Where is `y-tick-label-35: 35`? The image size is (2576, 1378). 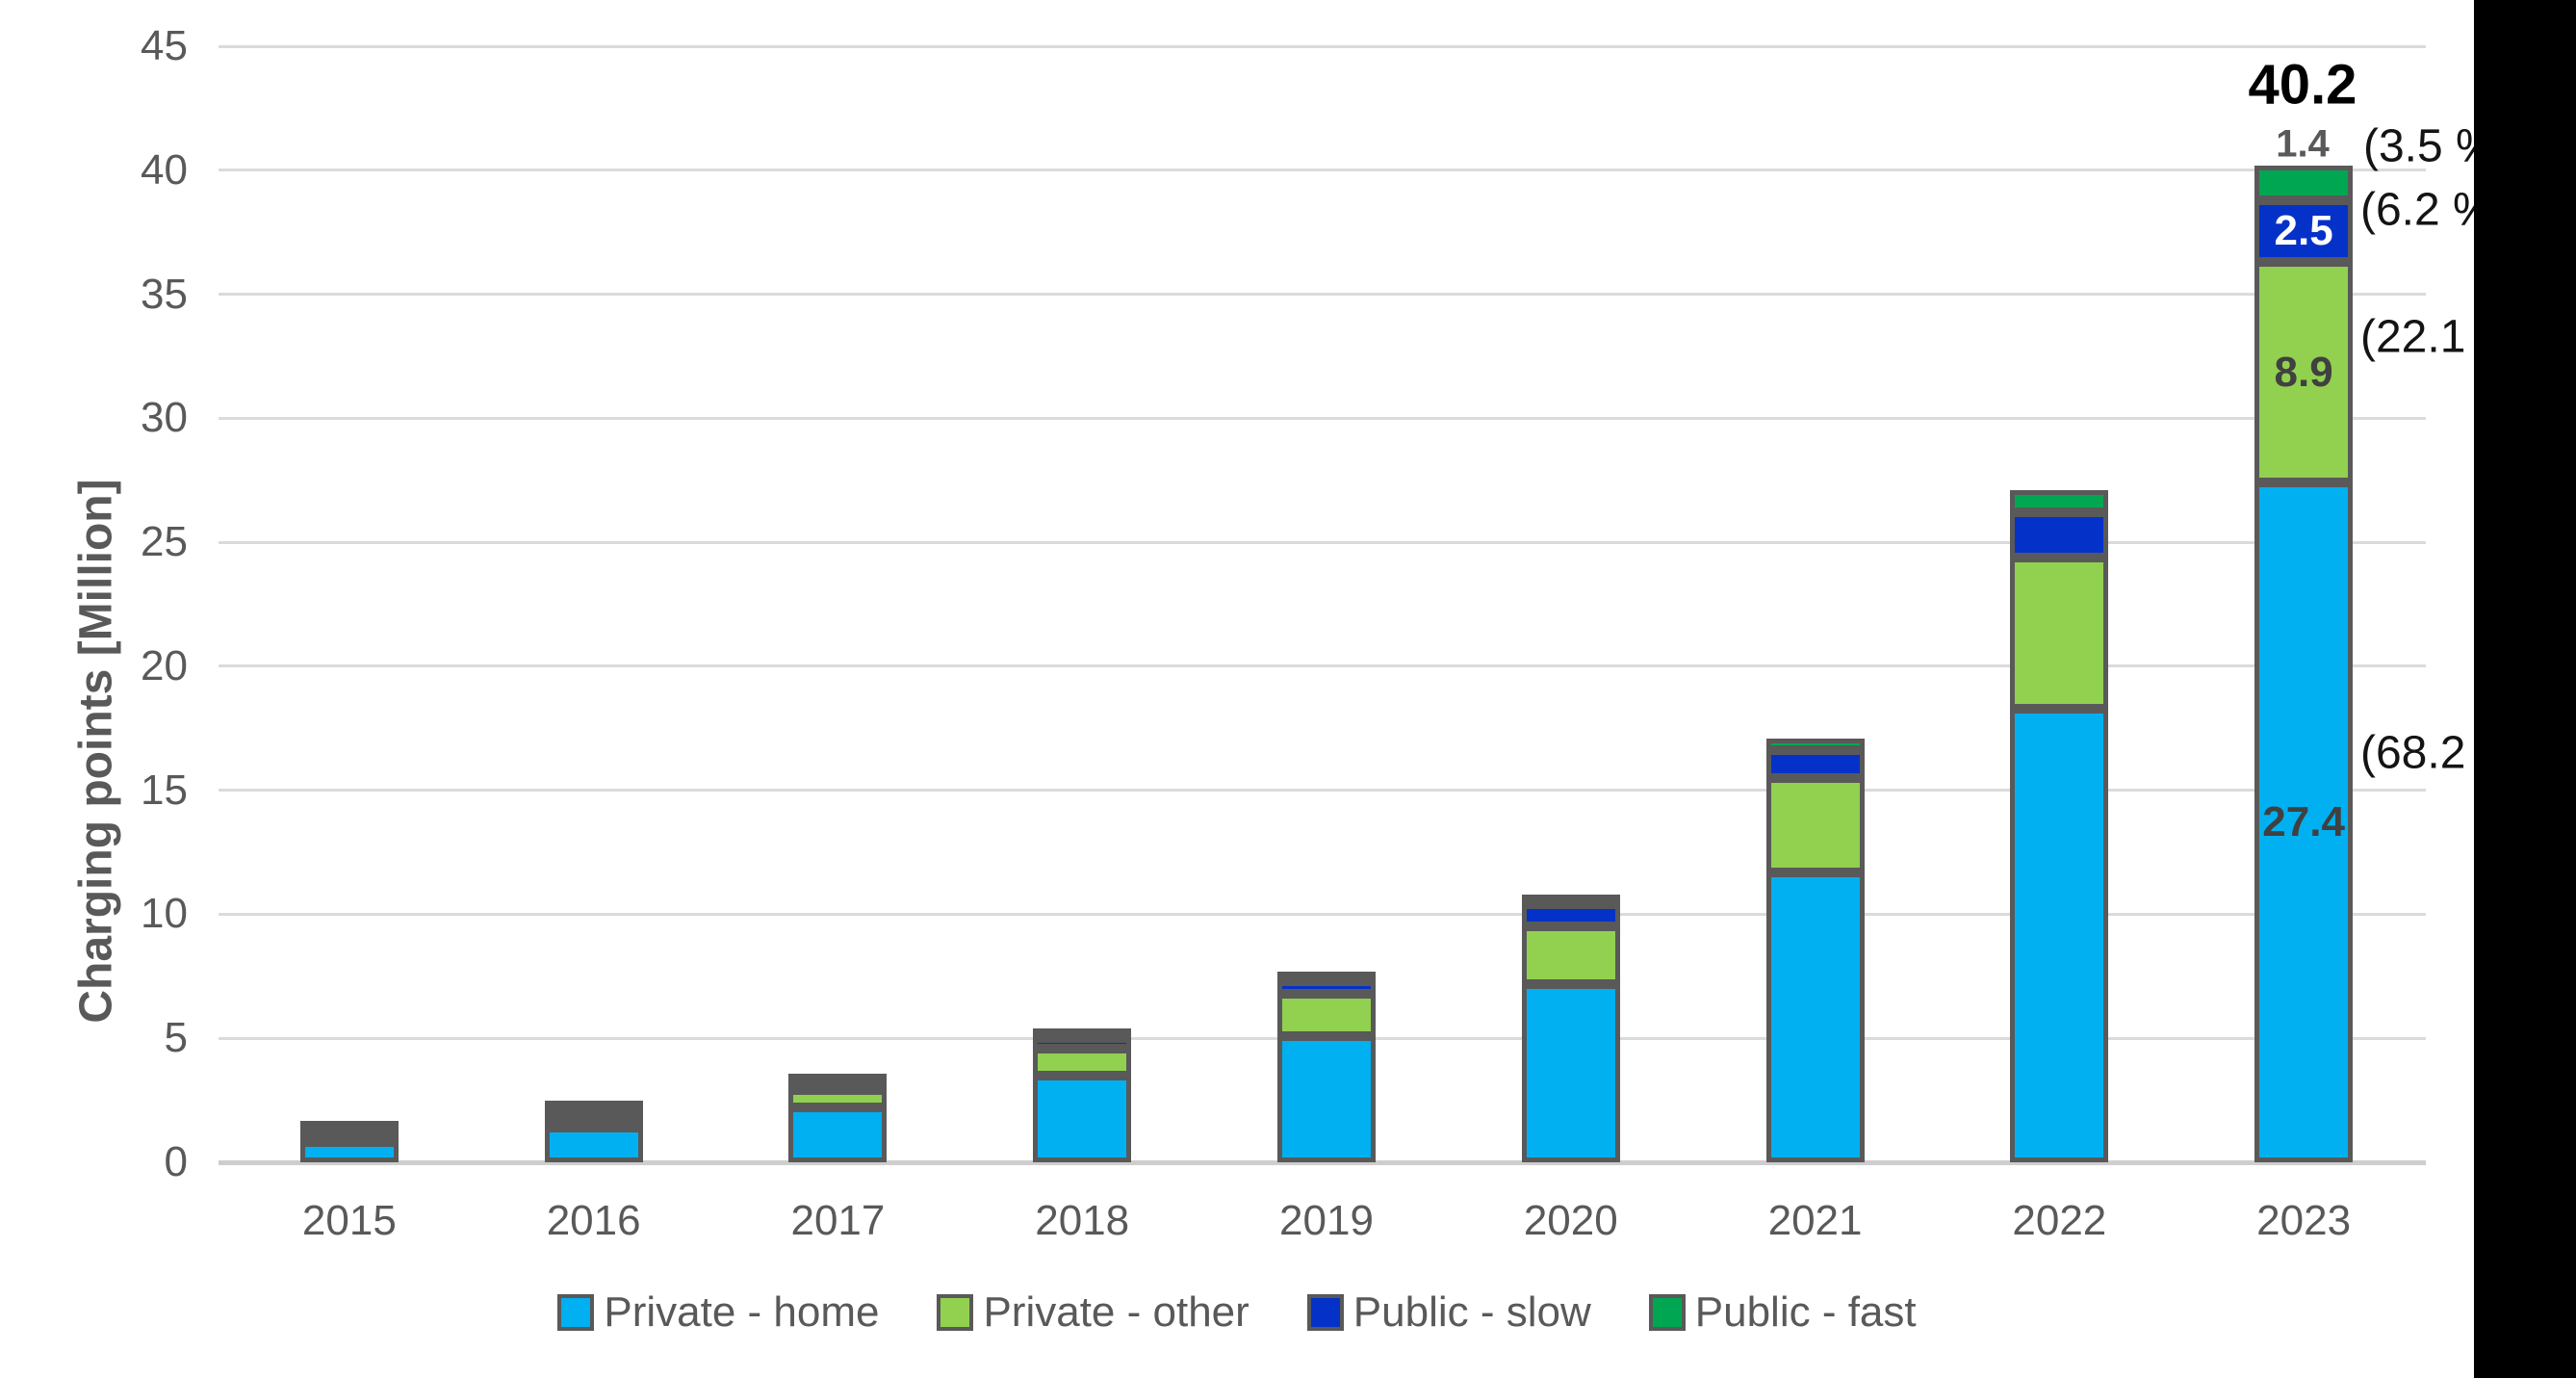 y-tick-label-35: 35 is located at coordinates (165, 294).